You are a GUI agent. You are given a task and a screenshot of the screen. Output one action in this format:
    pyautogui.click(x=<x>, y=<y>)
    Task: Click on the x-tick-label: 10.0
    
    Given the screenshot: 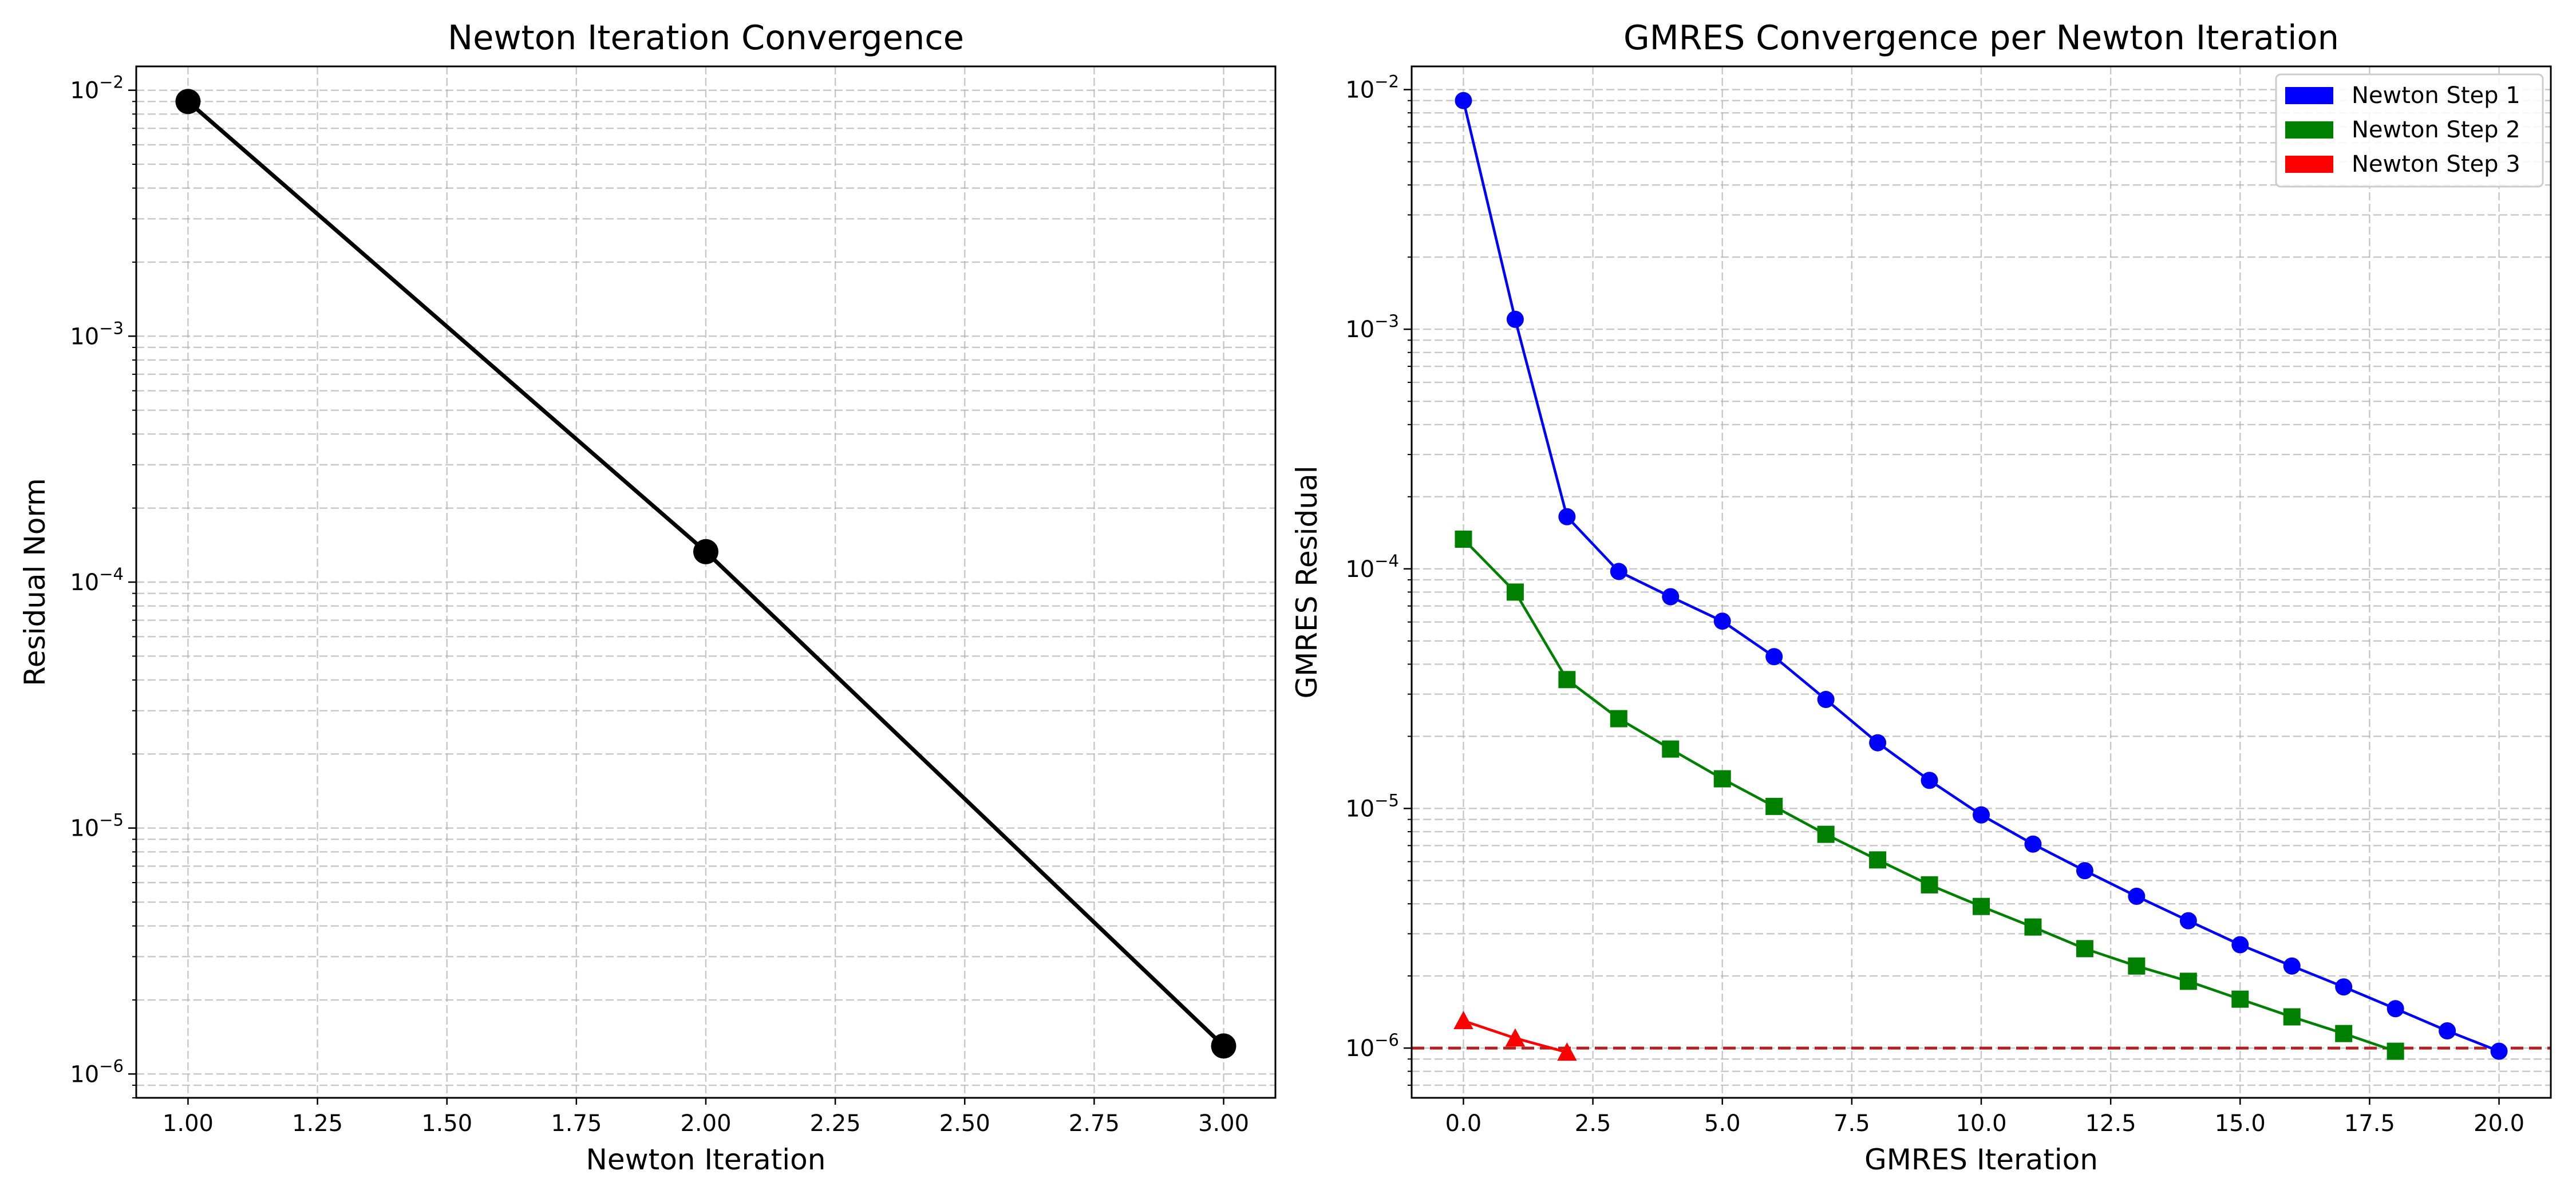 What is the action you would take?
    pyautogui.click(x=1980, y=1123)
    